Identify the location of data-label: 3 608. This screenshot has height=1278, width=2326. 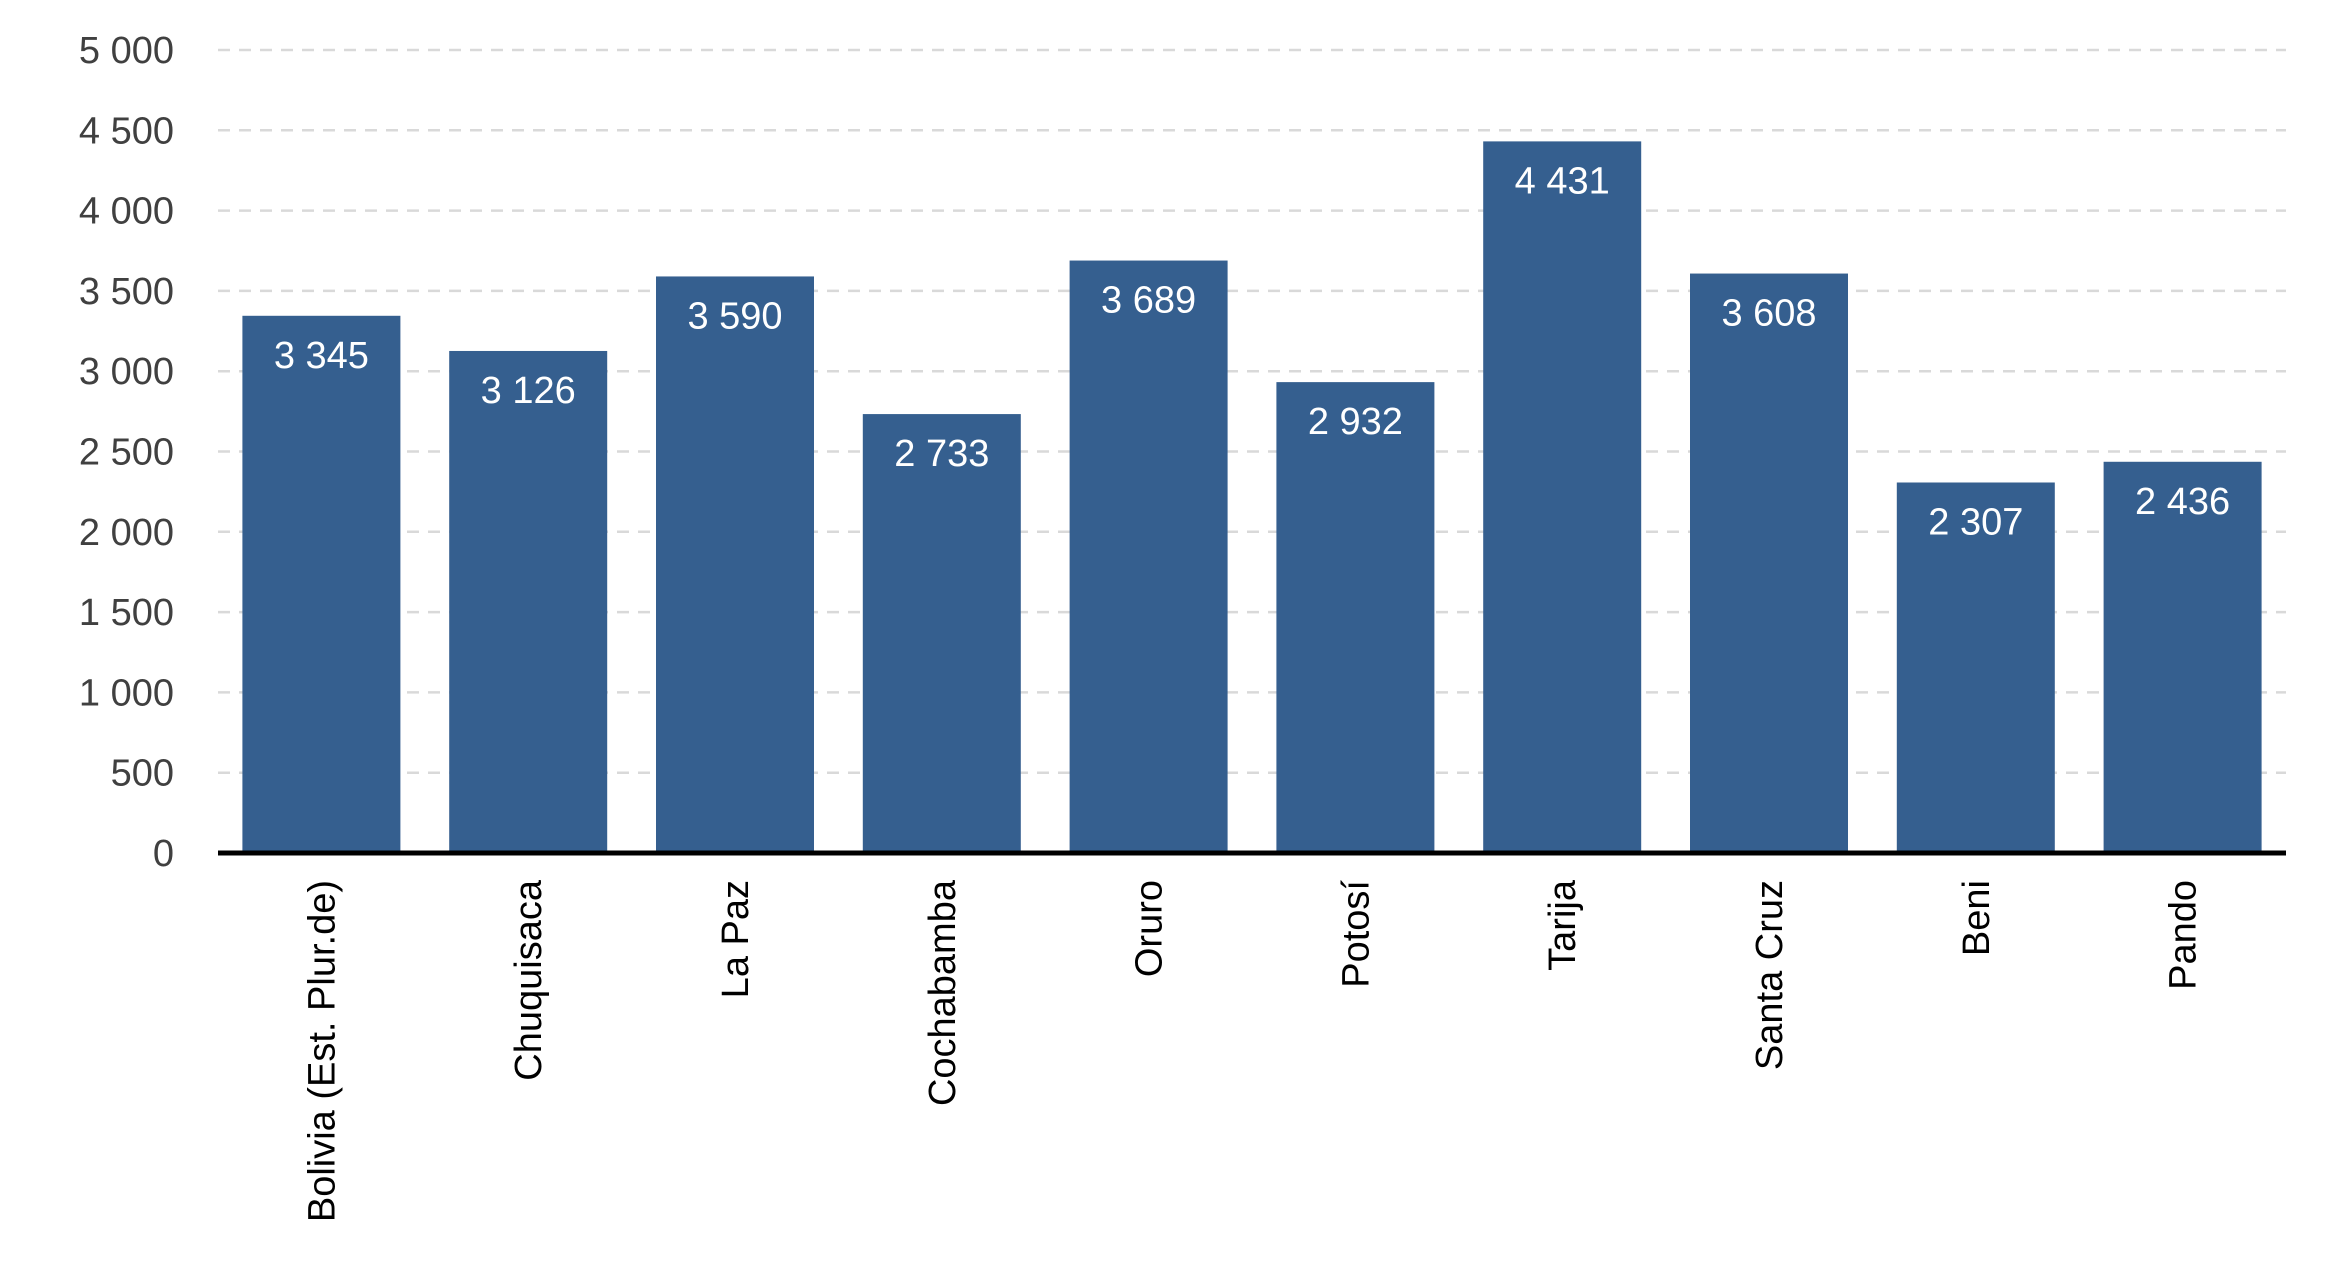
(1768, 314).